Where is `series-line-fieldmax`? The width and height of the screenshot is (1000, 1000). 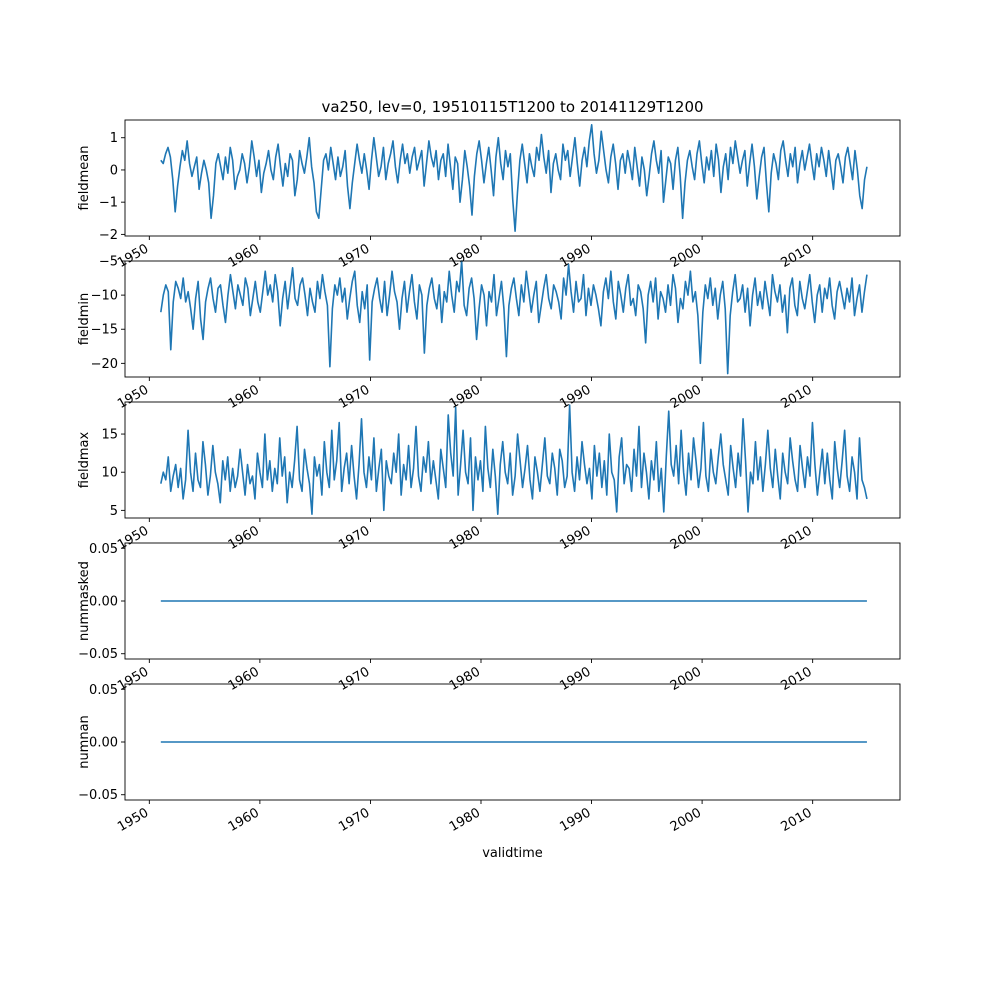 series-line-fieldmax is located at coordinates (514, 459).